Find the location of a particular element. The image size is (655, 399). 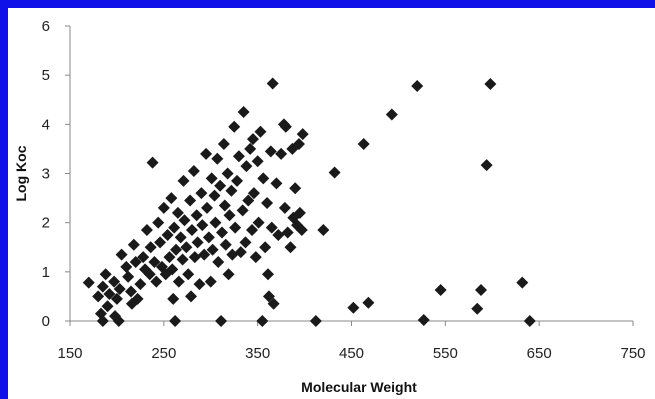

y-axis-title: Log Koc is located at coordinates (21, 173).